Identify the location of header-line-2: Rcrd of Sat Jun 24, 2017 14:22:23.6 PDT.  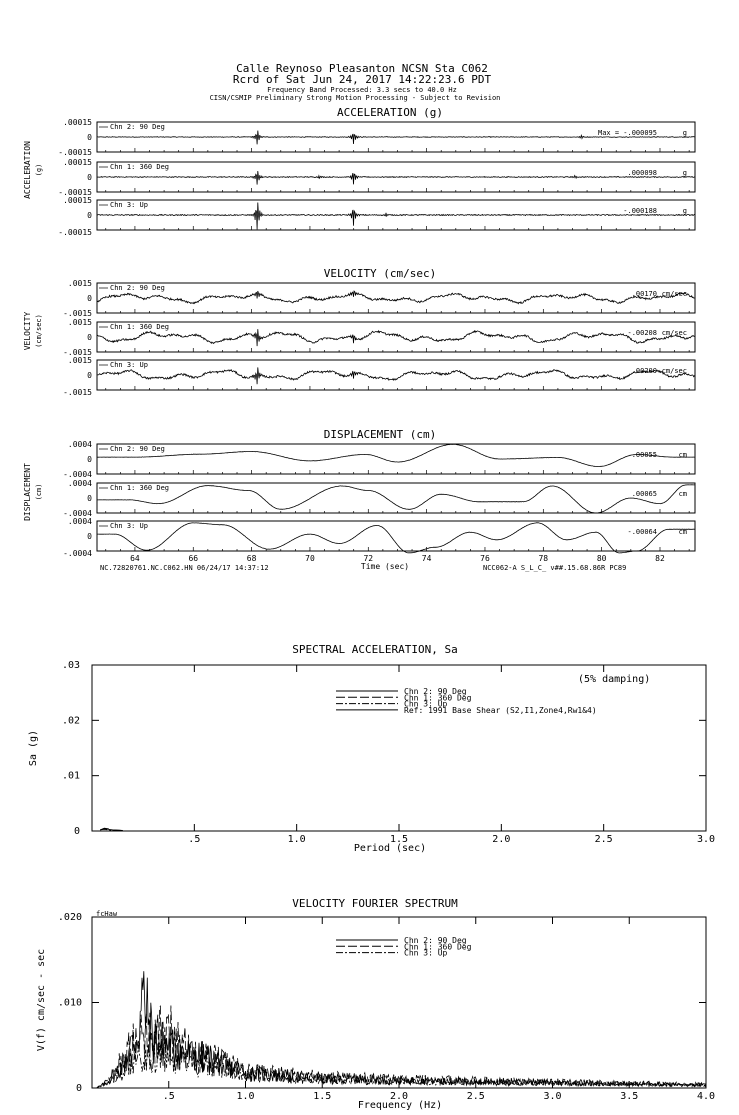
(362, 79).